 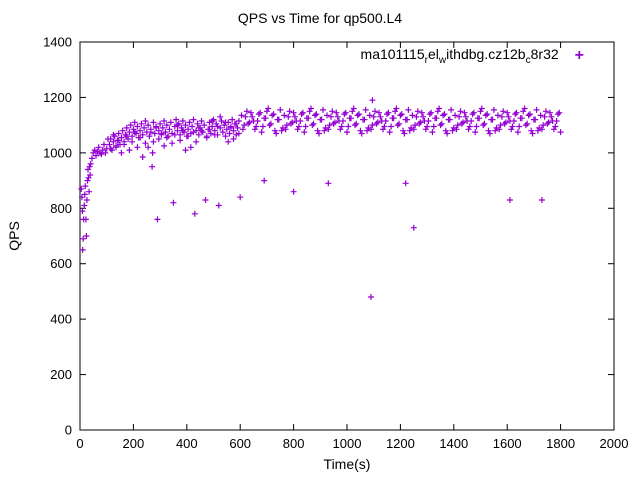 What do you see at coordinates (294, 443) in the screenshot?
I see `x-tick-label: 800` at bounding box center [294, 443].